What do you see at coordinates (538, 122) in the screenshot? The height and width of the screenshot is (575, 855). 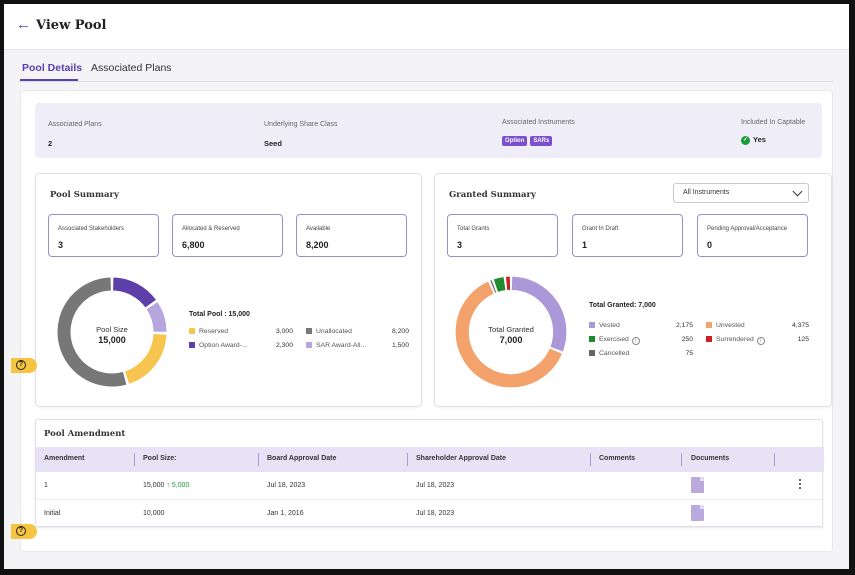 I see `instruments-label: Associated Instruments` at bounding box center [538, 122].